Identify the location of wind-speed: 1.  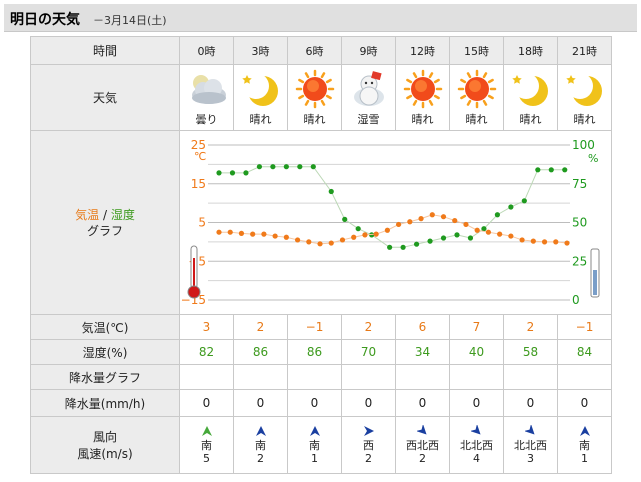
(314, 458).